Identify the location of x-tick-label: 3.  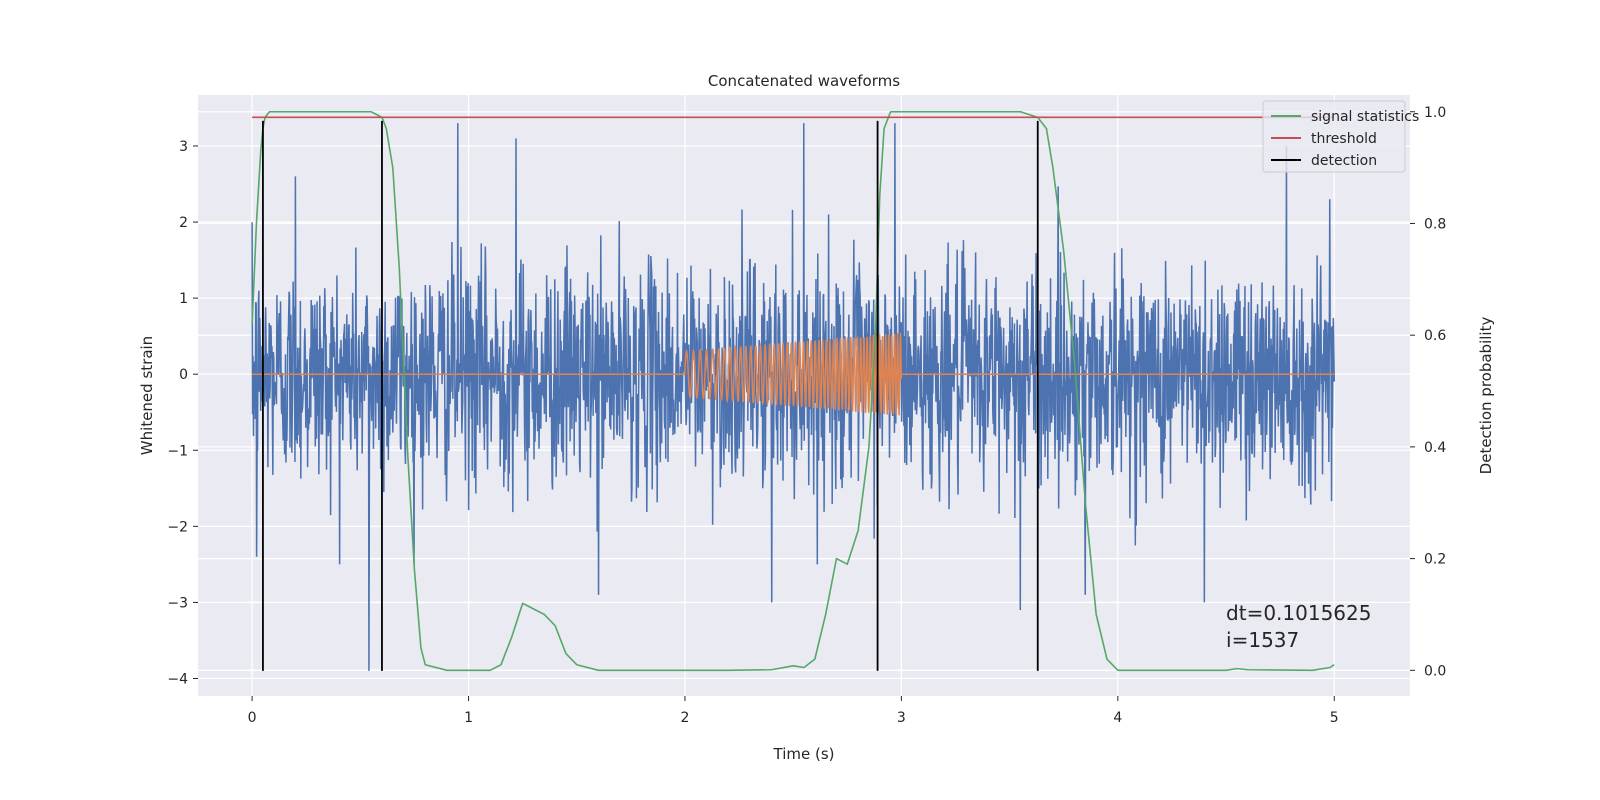
(901, 718).